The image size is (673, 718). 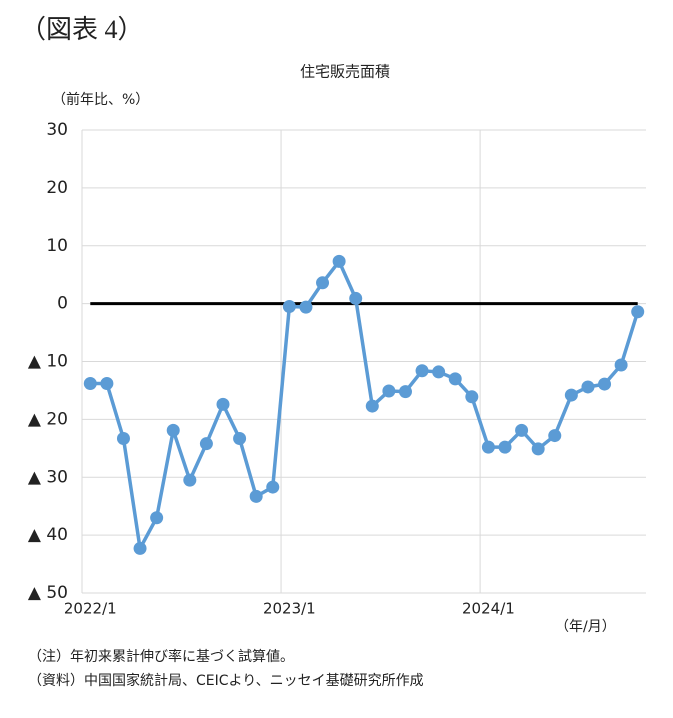 I want to click on y-tick-label: 10, so click(x=57, y=246).